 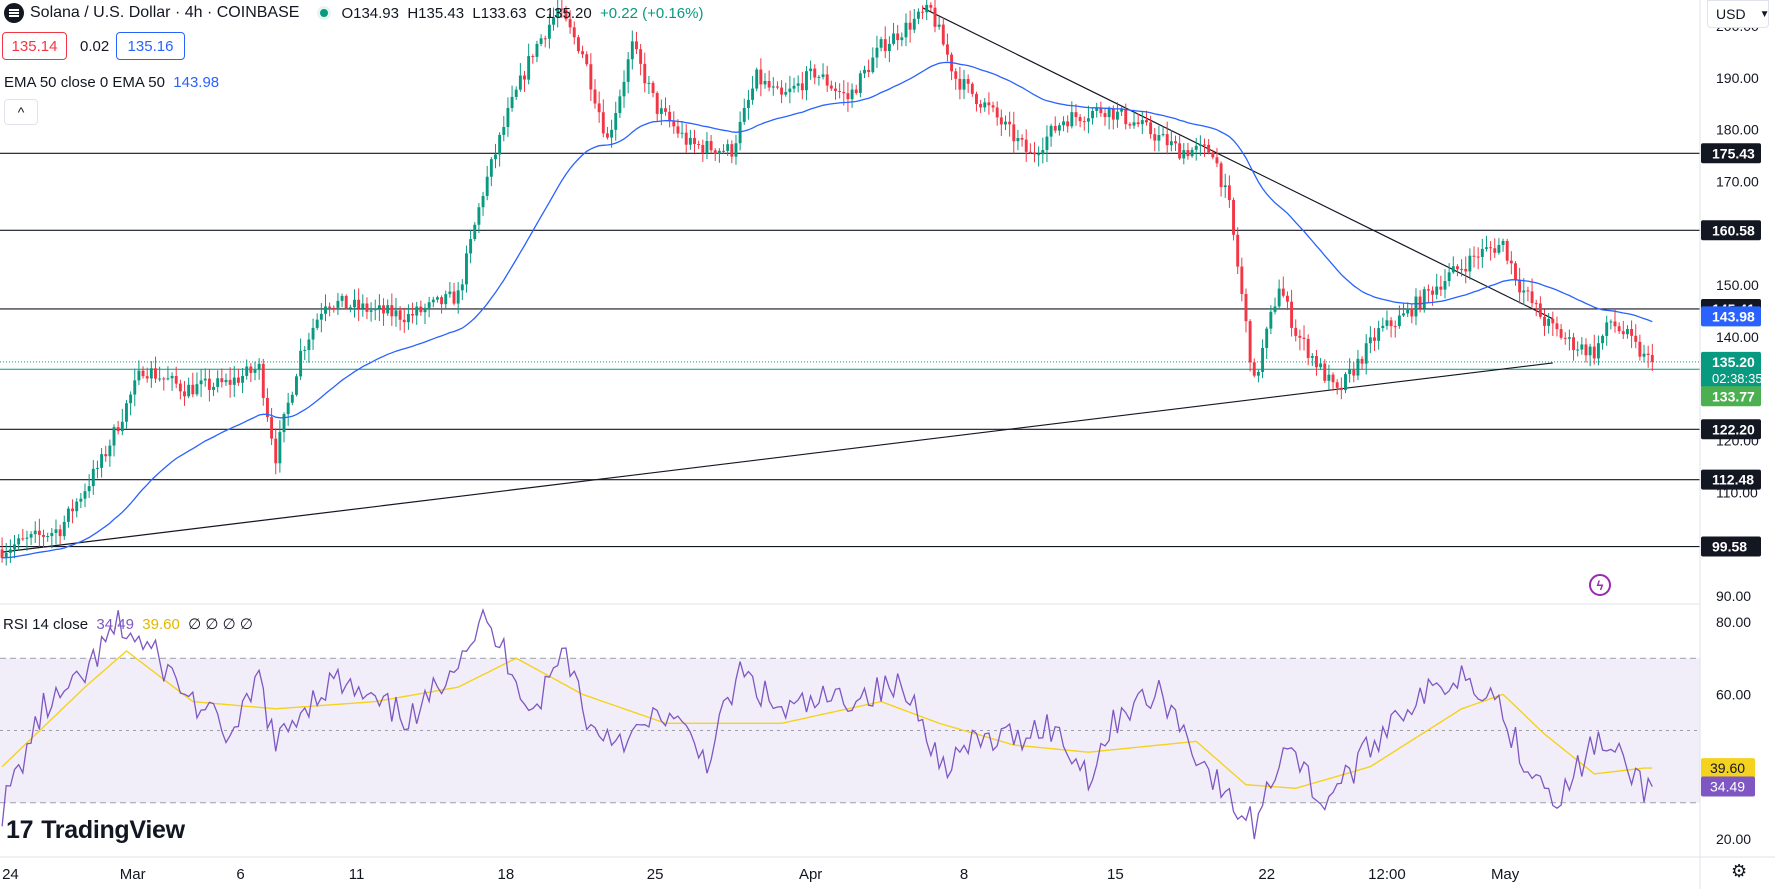 What do you see at coordinates (1731, 14) in the screenshot?
I see `currency-label: USD` at bounding box center [1731, 14].